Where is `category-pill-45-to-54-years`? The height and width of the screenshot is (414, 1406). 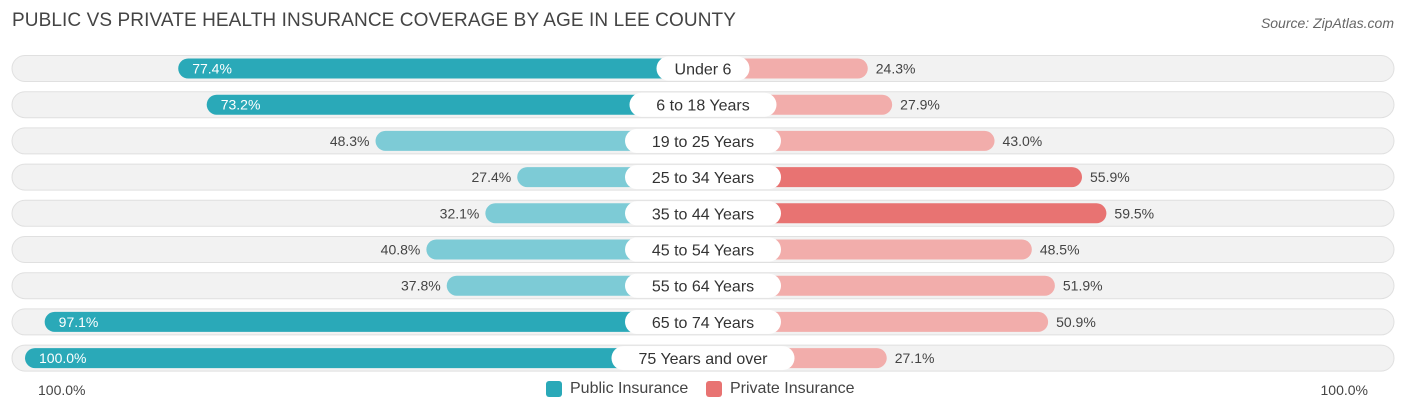 category-pill-45-to-54-years is located at coordinates (703, 249).